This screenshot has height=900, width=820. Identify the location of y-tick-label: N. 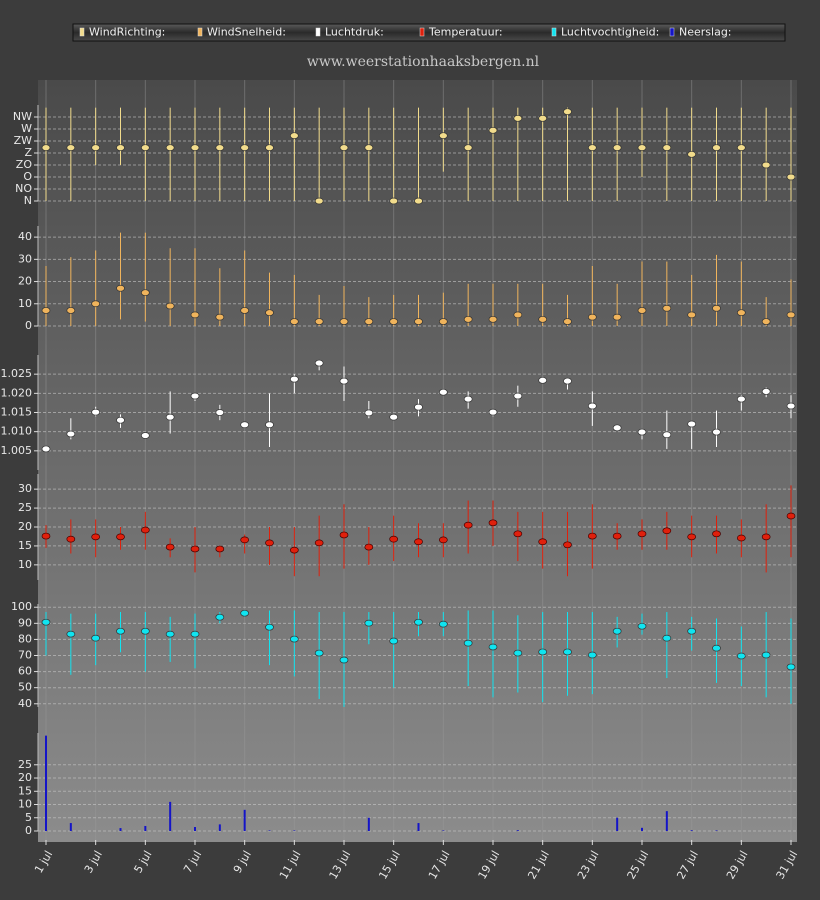
(28, 200).